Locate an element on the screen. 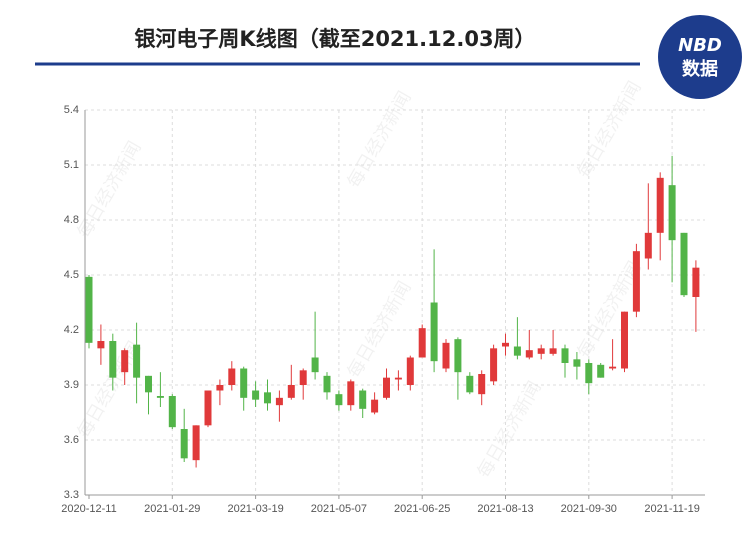  y-tick-label: 3.9 is located at coordinates (71, 385).